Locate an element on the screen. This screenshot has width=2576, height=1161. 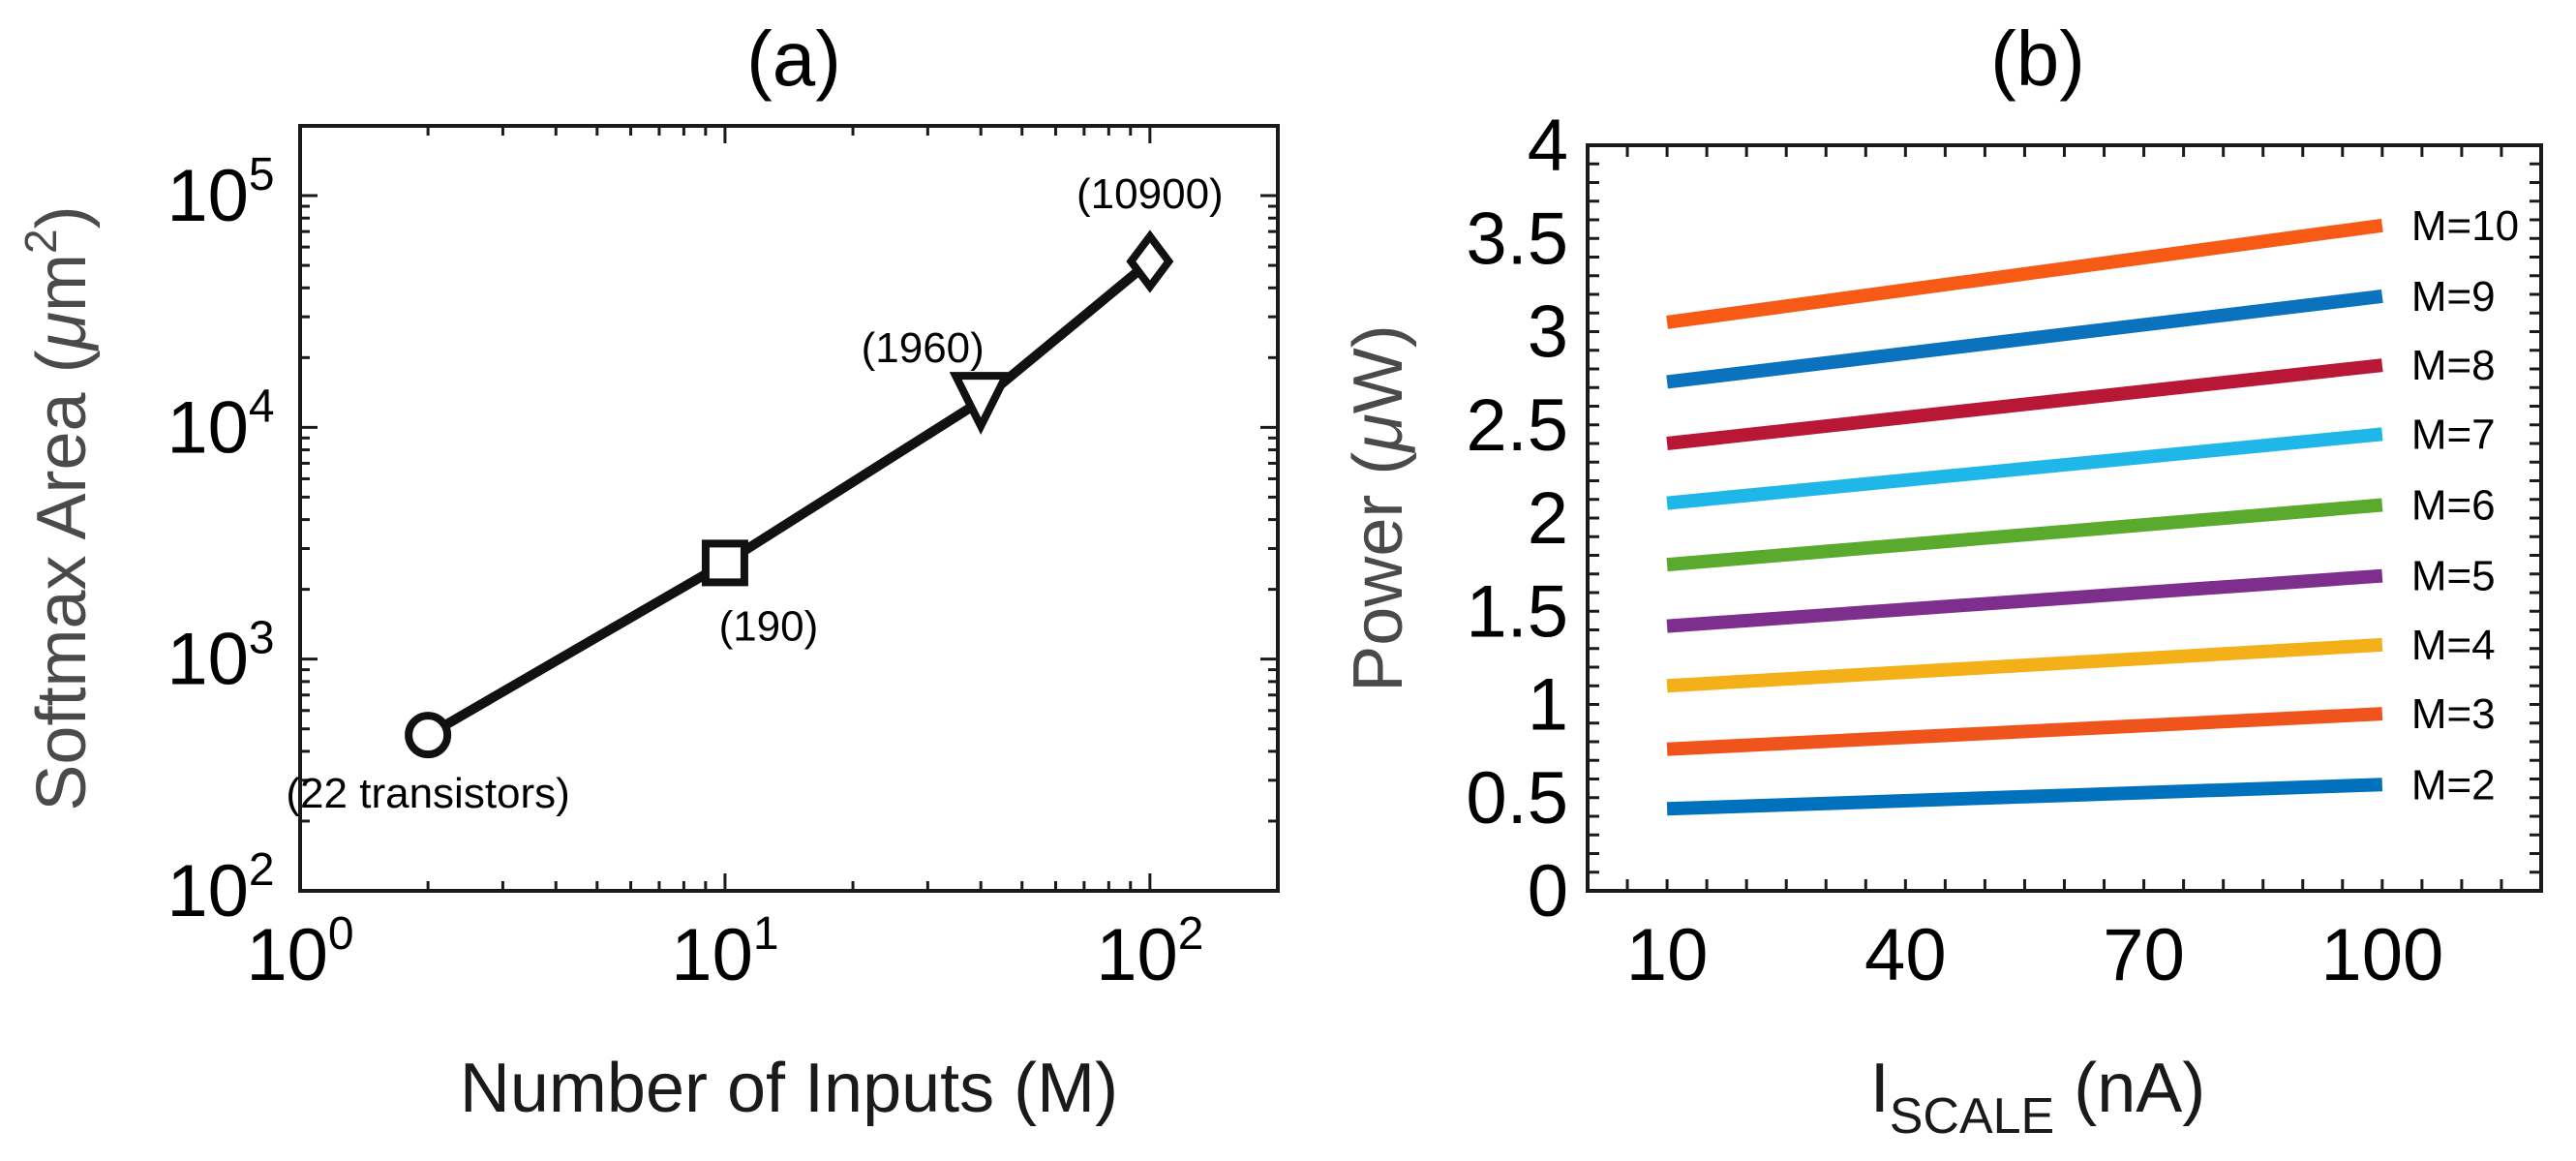
panel-b-x-tick-label: 40 is located at coordinates (1906, 955).